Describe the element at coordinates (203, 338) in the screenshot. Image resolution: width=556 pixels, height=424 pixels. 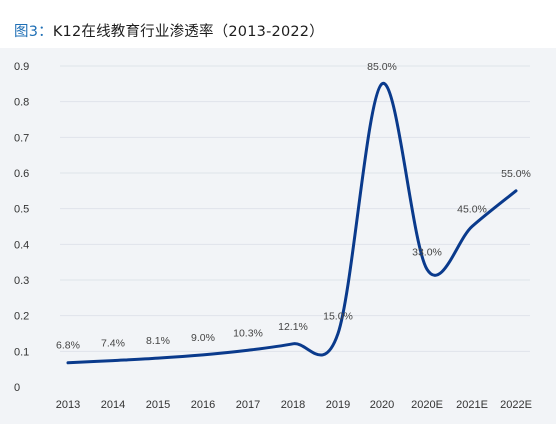
I see `data-label: 9.0%` at that location.